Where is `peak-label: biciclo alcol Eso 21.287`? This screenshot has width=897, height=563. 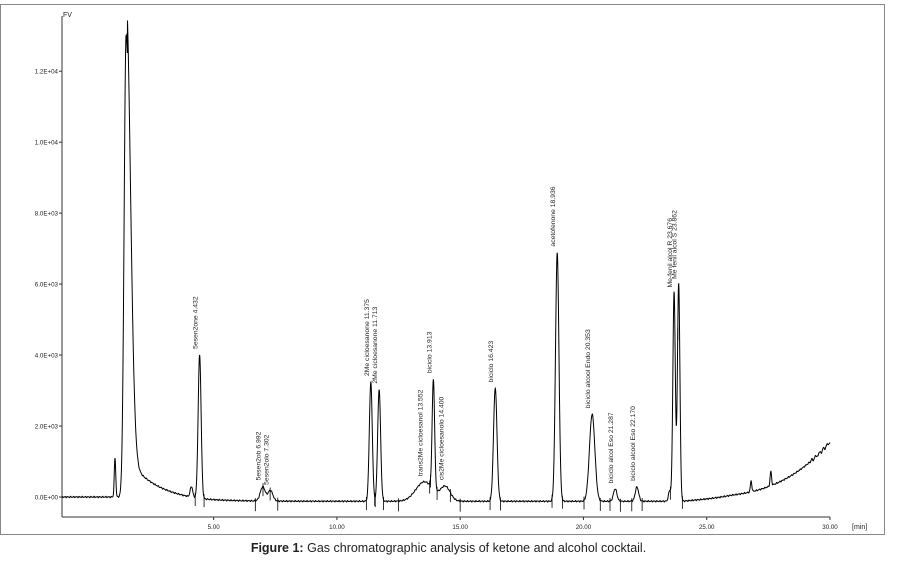
peak-label: biciclo alcol Eso 21.287 is located at coordinates (611, 447).